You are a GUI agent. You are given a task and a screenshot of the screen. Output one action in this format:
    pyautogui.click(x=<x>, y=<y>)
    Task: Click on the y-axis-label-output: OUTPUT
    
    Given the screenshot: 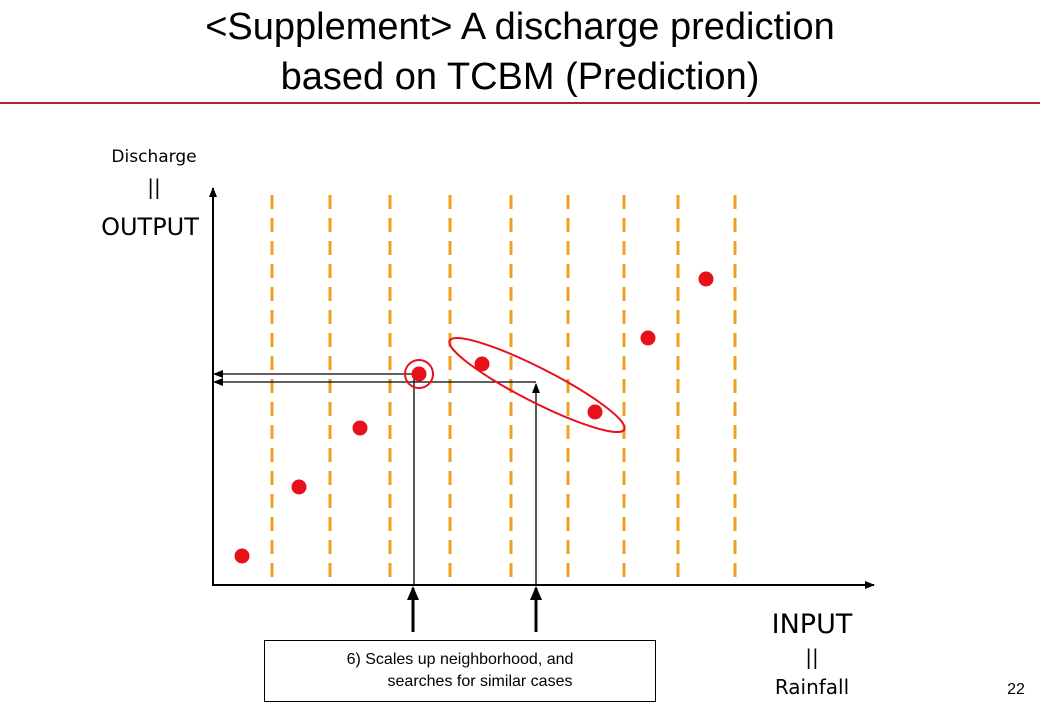 What is the action you would take?
    pyautogui.click(x=150, y=227)
    